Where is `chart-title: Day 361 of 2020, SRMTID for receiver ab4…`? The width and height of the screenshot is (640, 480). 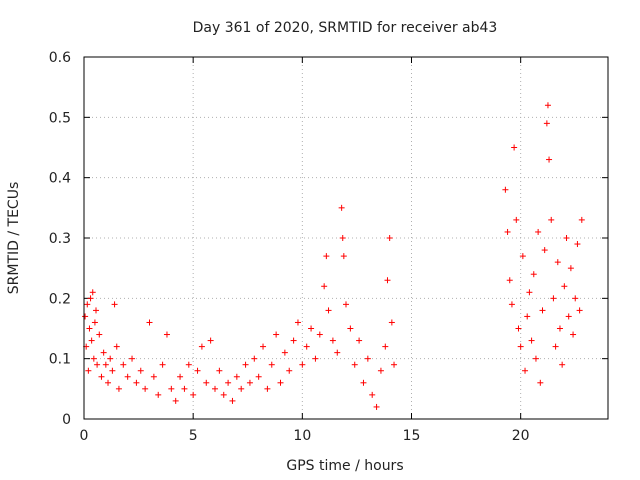 chart-title: Day 361 of 2020, SRMTID for receiver ab4… is located at coordinates (345, 28).